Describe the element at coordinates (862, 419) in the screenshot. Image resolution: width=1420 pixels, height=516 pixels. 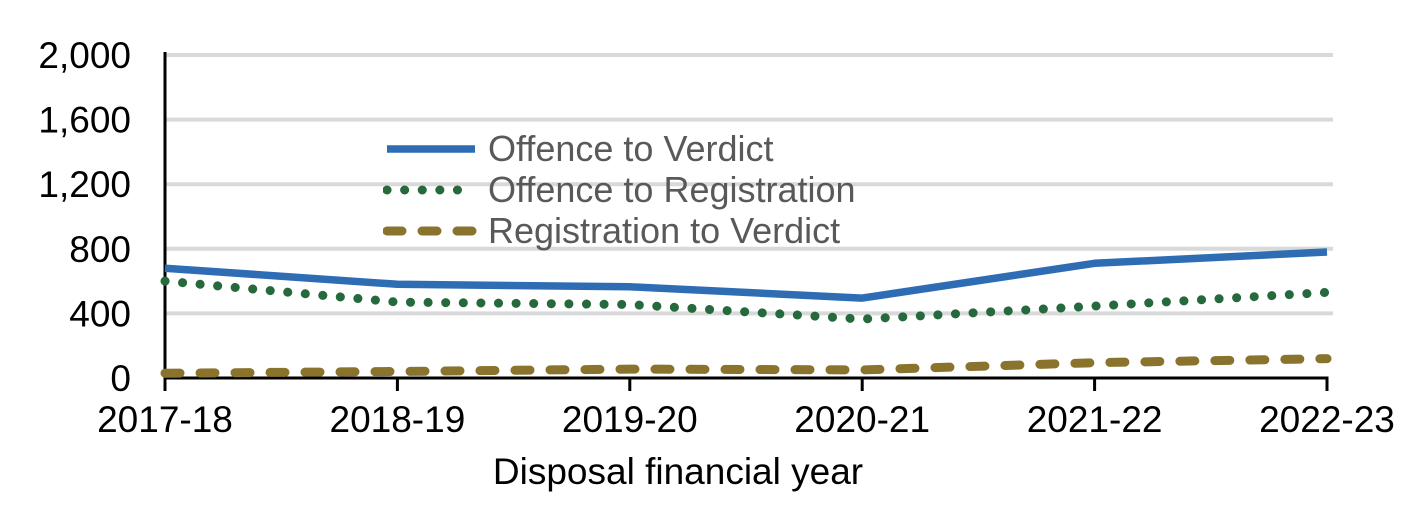
I see `x-tick-label: 2020-21` at that location.